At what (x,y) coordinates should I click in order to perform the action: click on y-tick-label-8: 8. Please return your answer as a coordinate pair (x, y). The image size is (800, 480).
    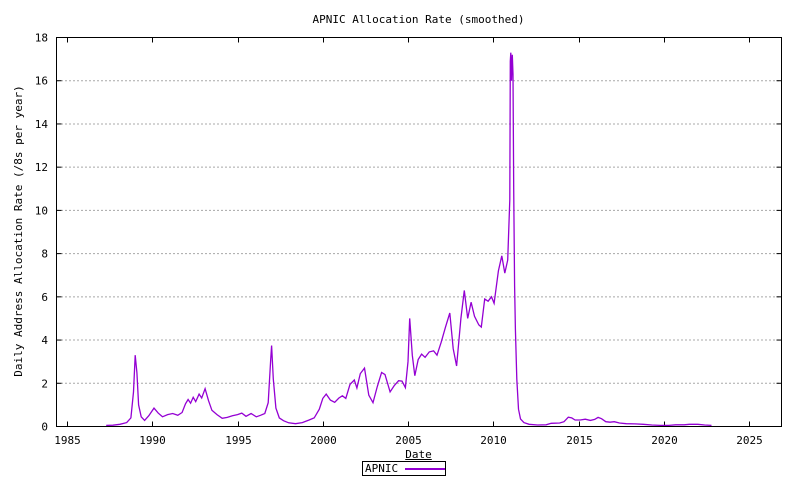
    Looking at the image, I should click on (44, 254).